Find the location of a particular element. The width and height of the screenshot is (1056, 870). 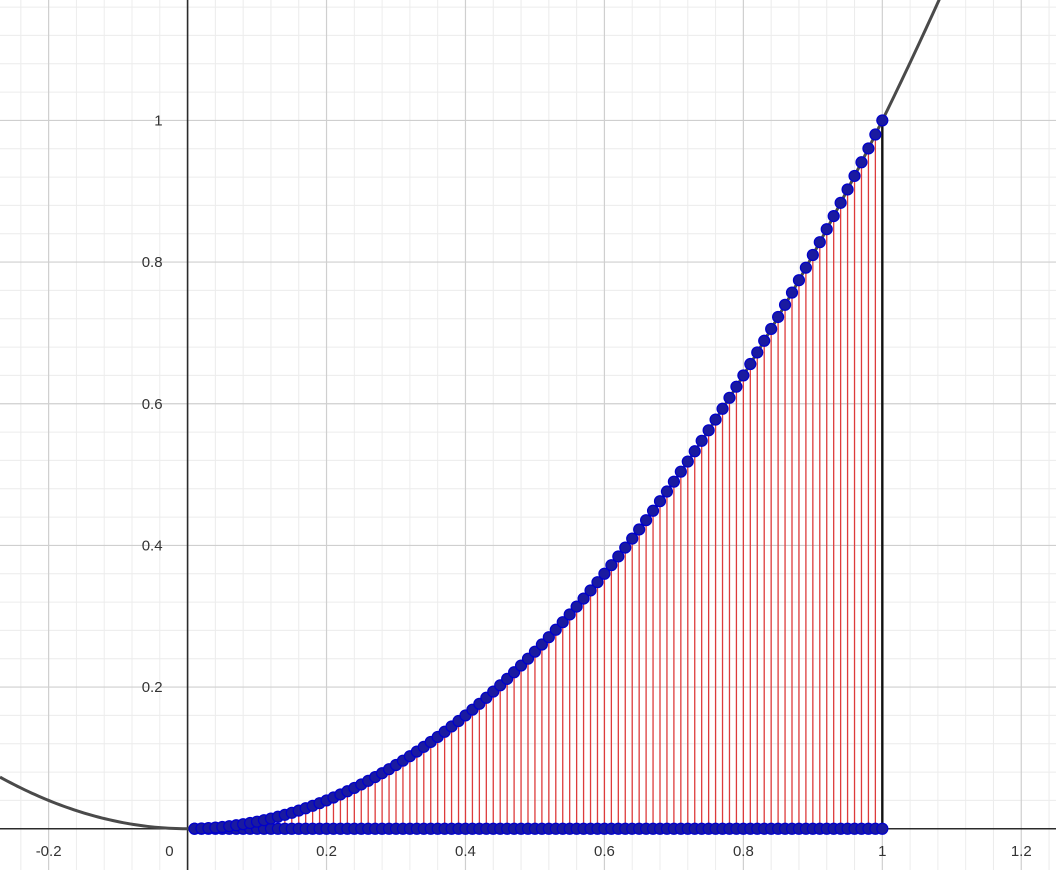

x-tick-label: -0.2 is located at coordinates (49, 851).